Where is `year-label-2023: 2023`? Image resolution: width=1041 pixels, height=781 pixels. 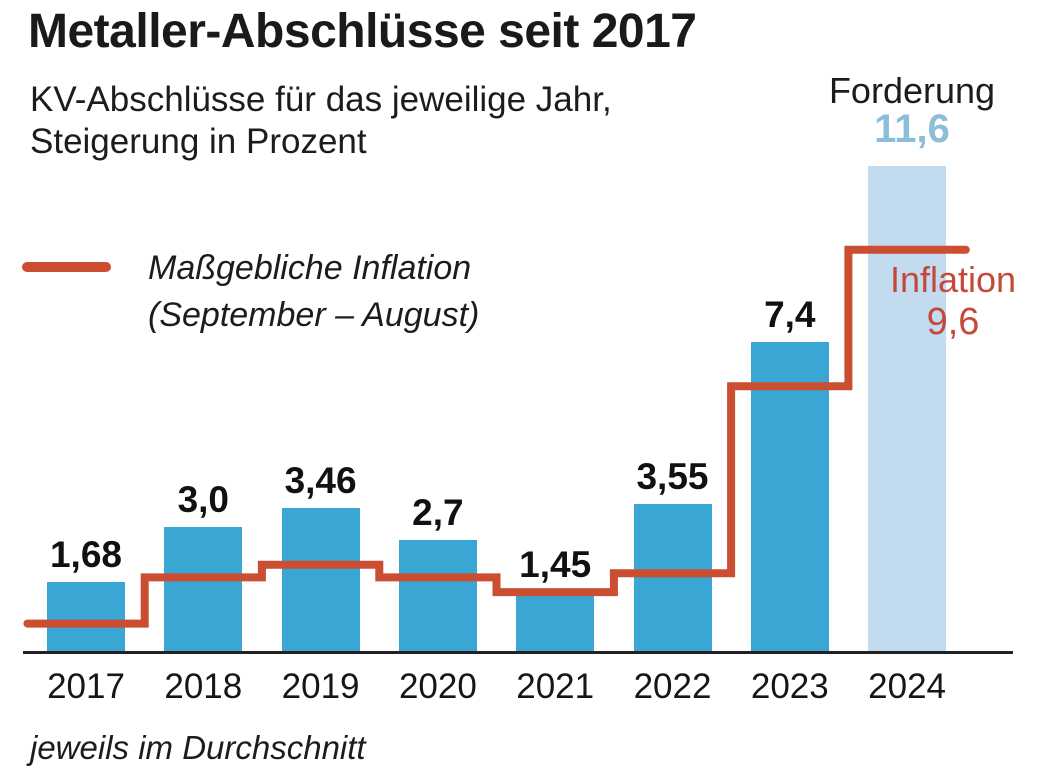 year-label-2023: 2023 is located at coordinates (789, 686).